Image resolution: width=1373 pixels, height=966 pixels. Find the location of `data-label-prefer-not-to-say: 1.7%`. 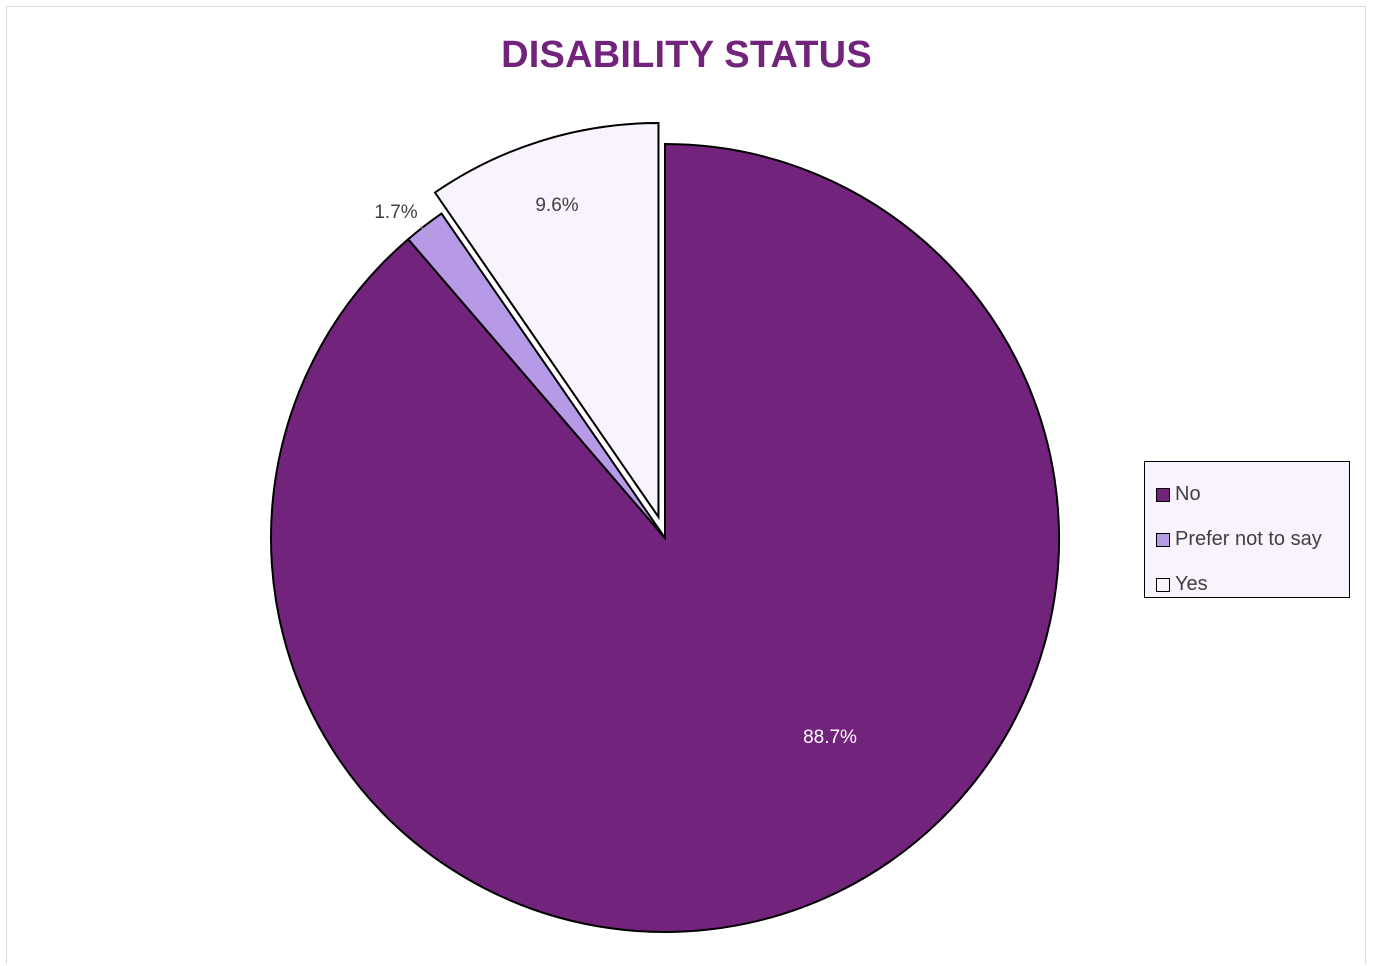

data-label-prefer-not-to-say: 1.7% is located at coordinates (395, 212).